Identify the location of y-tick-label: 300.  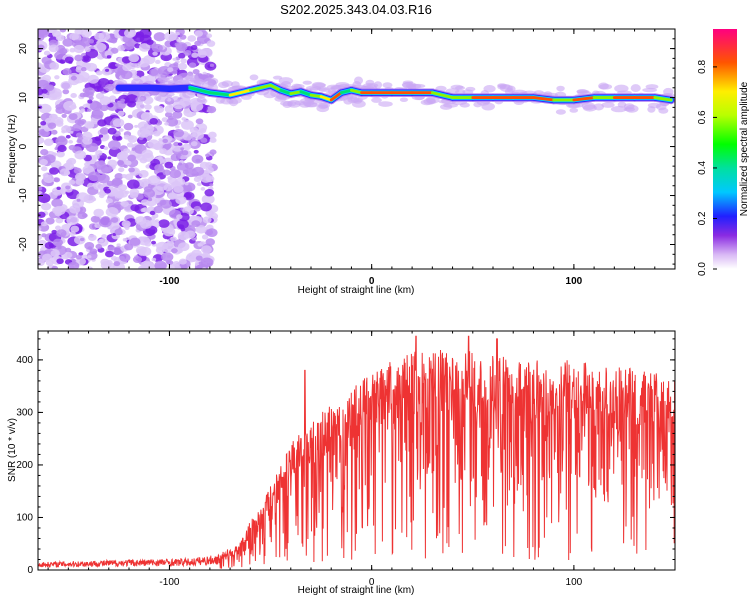
(24, 412).